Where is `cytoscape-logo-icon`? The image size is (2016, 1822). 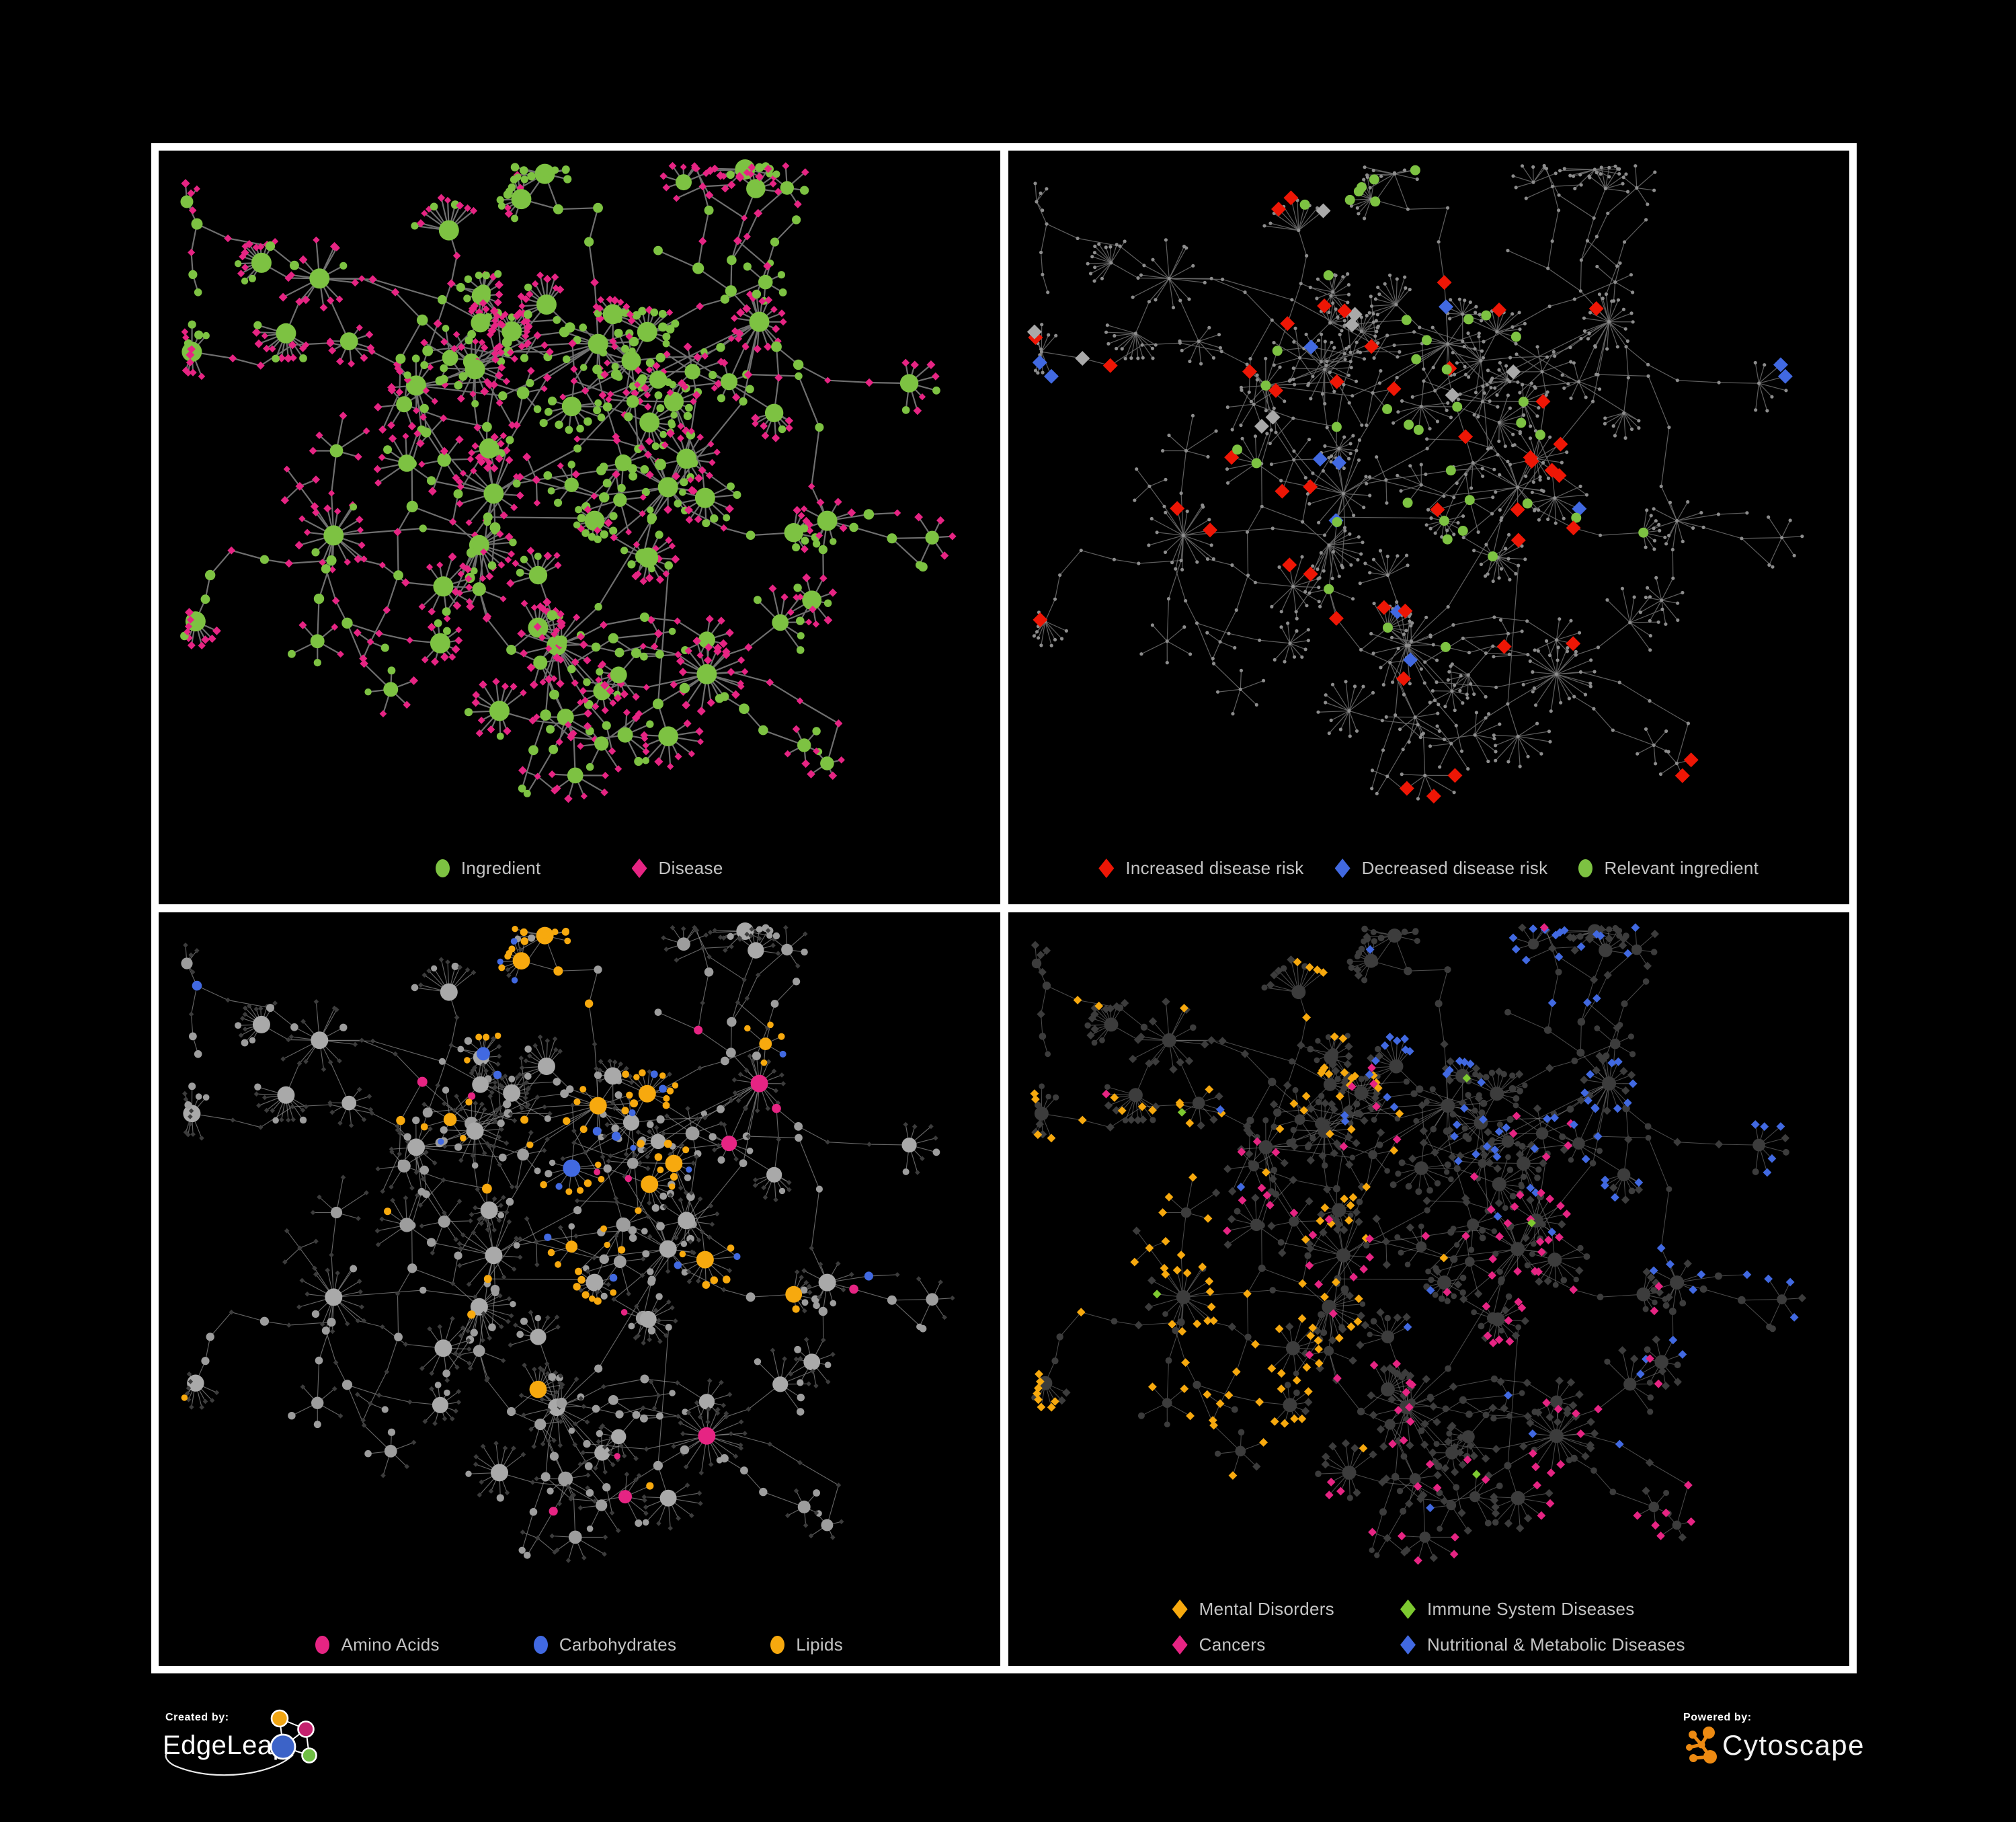
cytoscape-logo-icon is located at coordinates (1700, 1747).